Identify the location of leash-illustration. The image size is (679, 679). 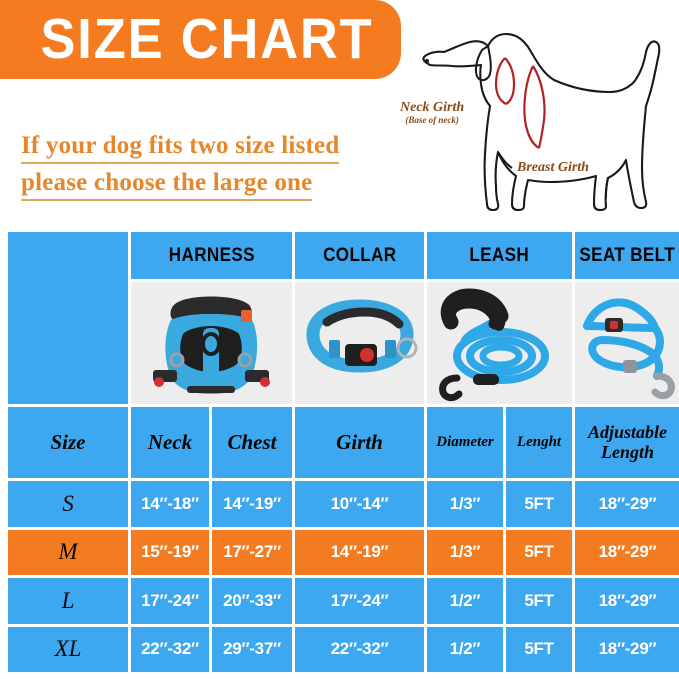
(494, 345).